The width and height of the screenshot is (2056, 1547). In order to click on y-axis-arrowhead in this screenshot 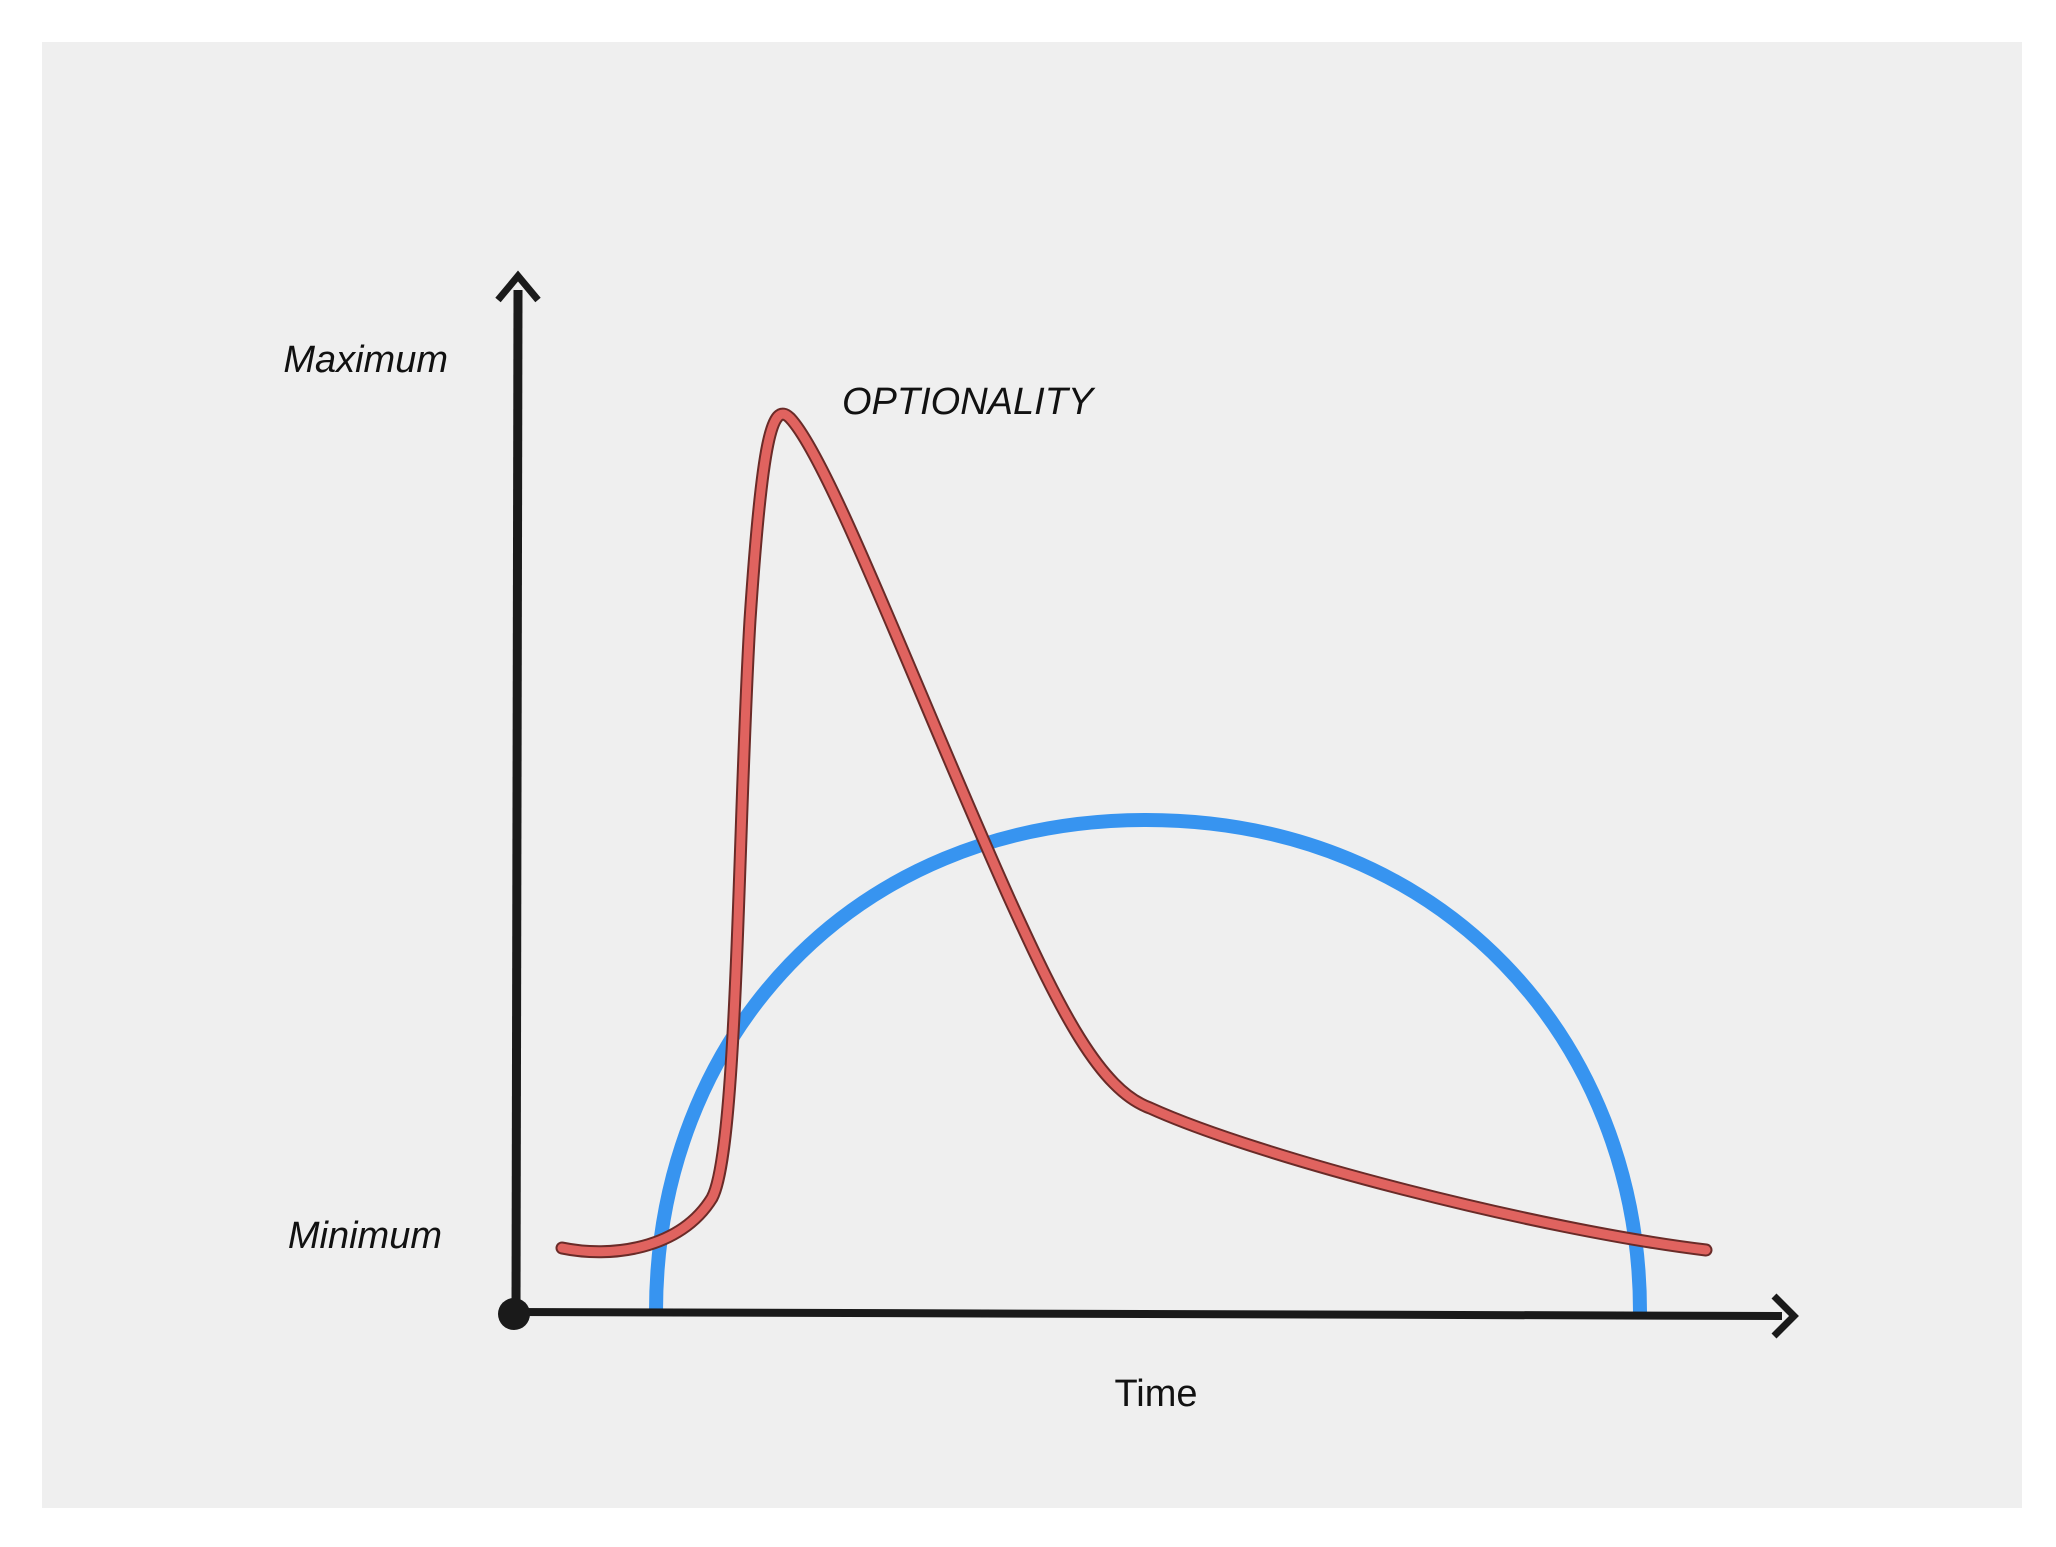, I will do `click(518, 286)`.